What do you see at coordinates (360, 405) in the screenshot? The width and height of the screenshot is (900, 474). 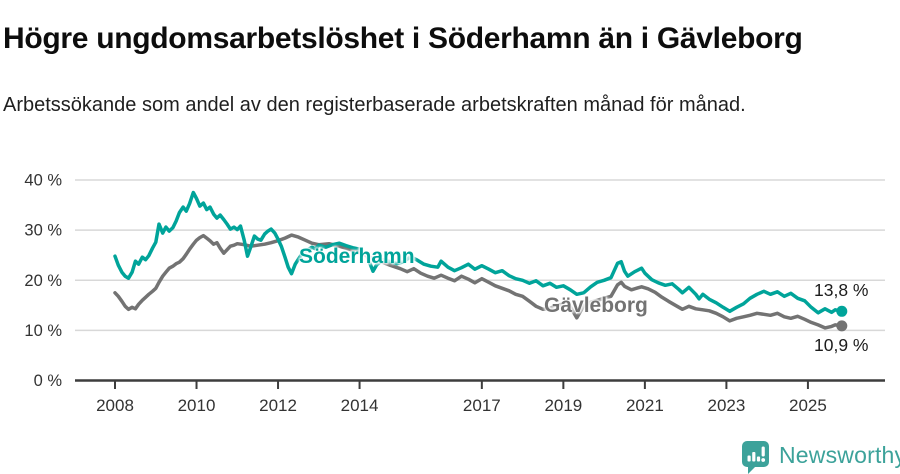 I see `x-tick-label: 2014` at bounding box center [360, 405].